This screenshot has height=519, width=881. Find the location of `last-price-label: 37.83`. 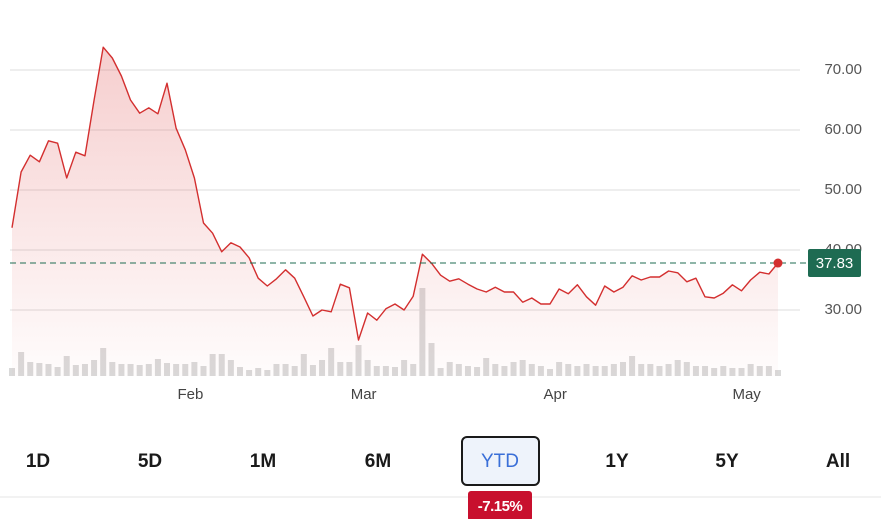

last-price-label: 37.83 is located at coordinates (835, 263).